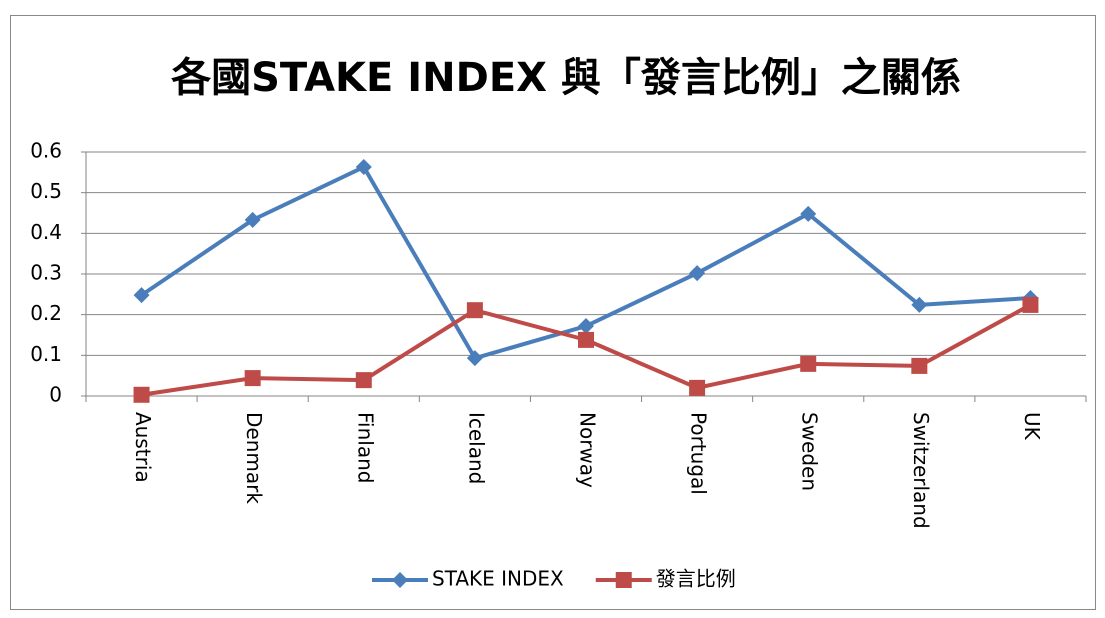  What do you see at coordinates (476, 448) in the screenshot?
I see `x-tick-label: Iceland` at bounding box center [476, 448].